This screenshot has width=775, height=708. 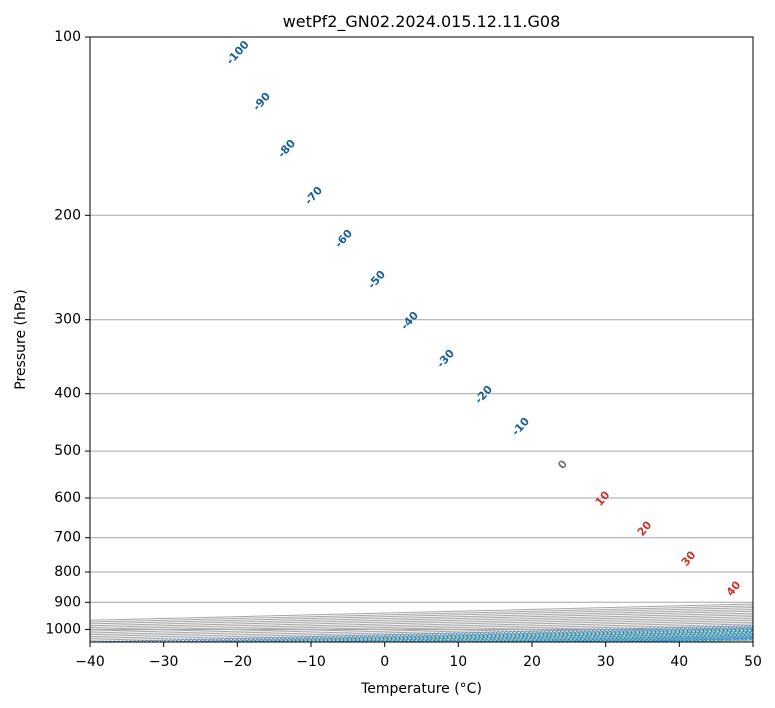 I want to click on moist-adiabat-label: 10, so click(x=603, y=498).